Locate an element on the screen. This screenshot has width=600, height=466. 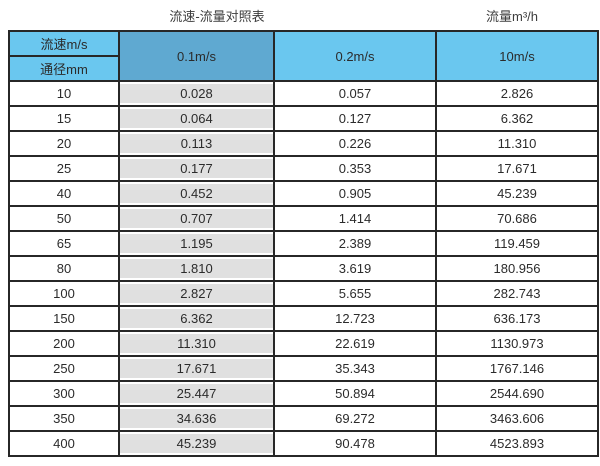
flow-cell: 1.810 is located at coordinates (196, 268).